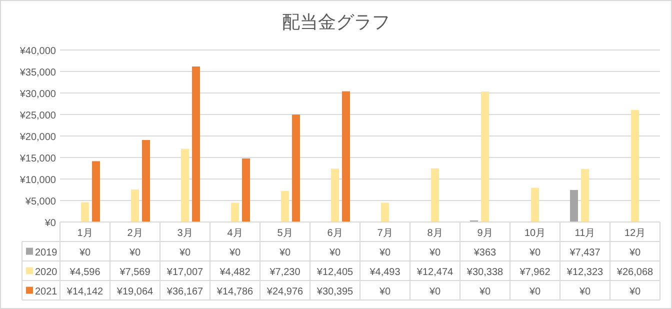 This screenshot has width=672, height=309. I want to click on data-label: ¥30,338, so click(485, 272).